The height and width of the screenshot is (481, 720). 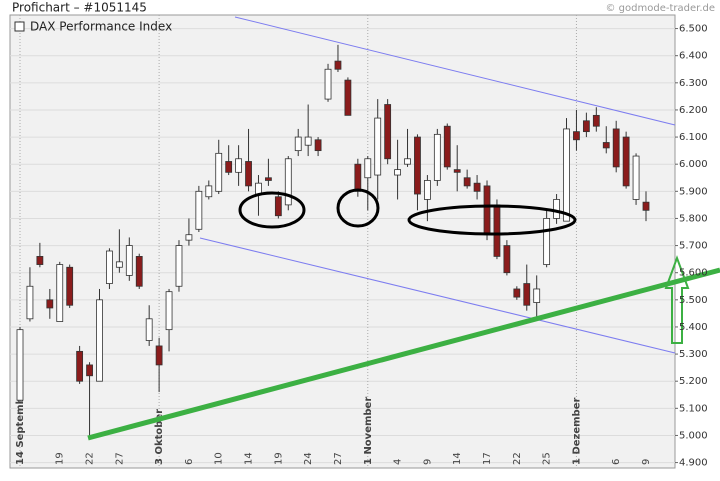 What do you see at coordinates (101, 27) in the screenshot?
I see `legend-label: DAX Performance Index` at bounding box center [101, 27].